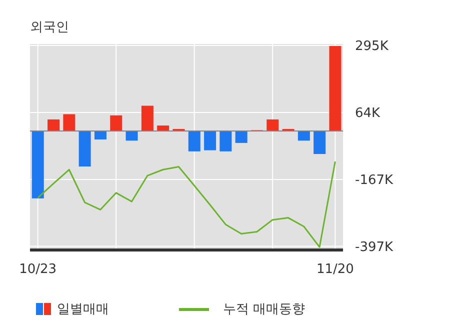  I want to click on x-tick-label: 11/20, so click(335, 270).